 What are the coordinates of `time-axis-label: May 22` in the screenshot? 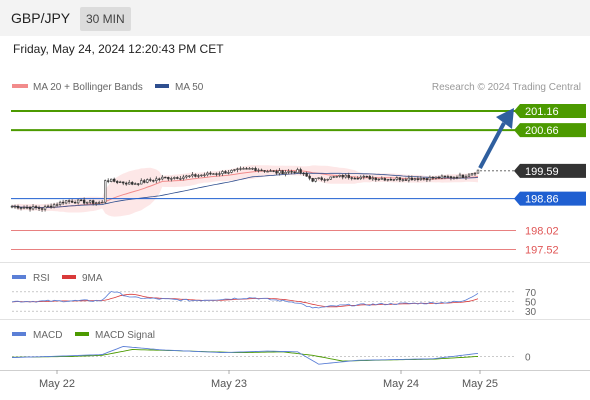 It's located at (57, 384).